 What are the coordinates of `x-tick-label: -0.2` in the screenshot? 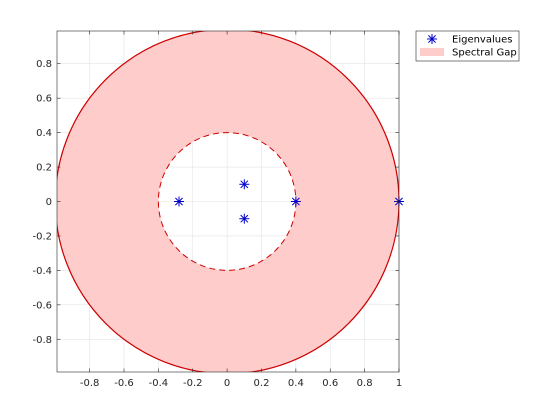 It's located at (193, 383).